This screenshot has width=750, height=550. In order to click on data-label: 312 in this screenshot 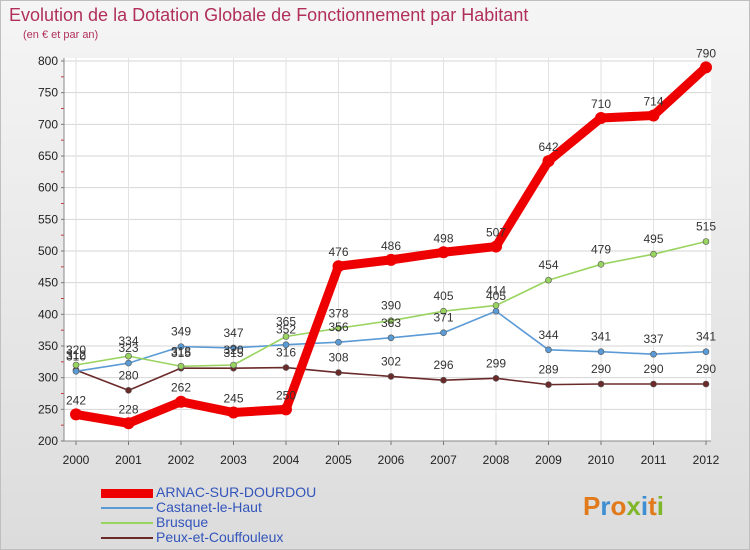, I will do `click(76, 355)`.